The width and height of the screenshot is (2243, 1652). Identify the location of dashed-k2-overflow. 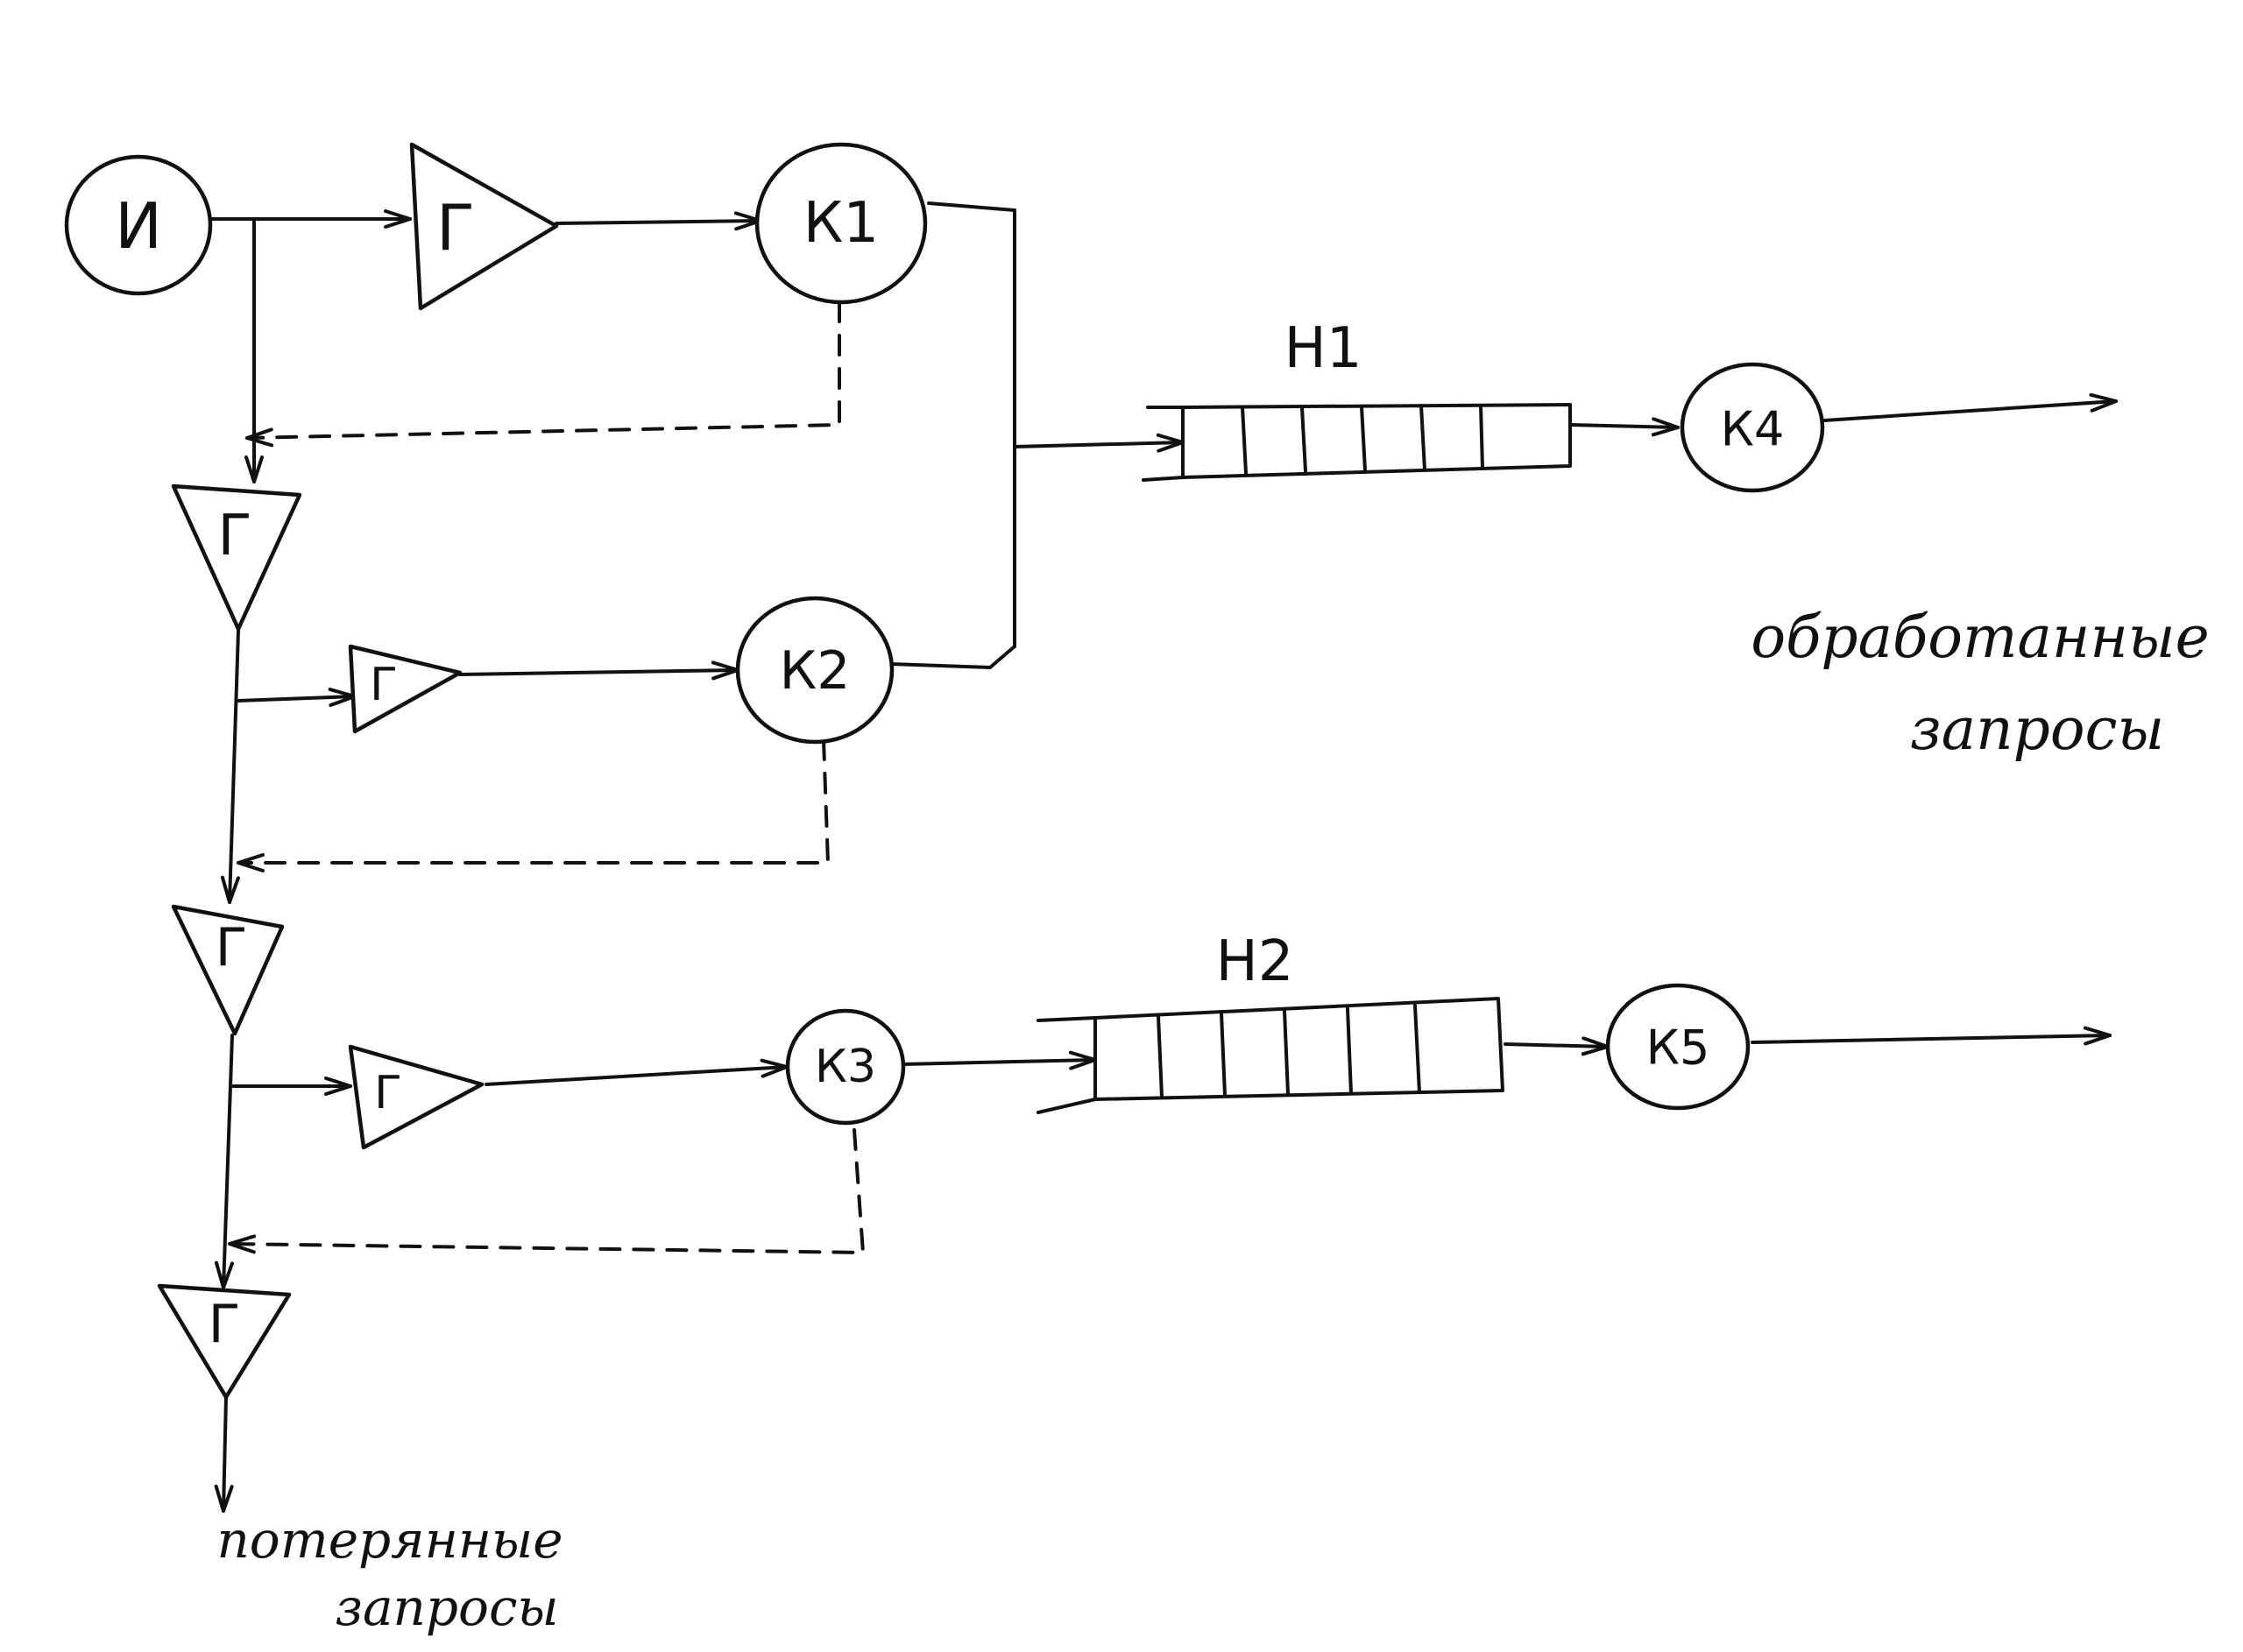
(534, 805).